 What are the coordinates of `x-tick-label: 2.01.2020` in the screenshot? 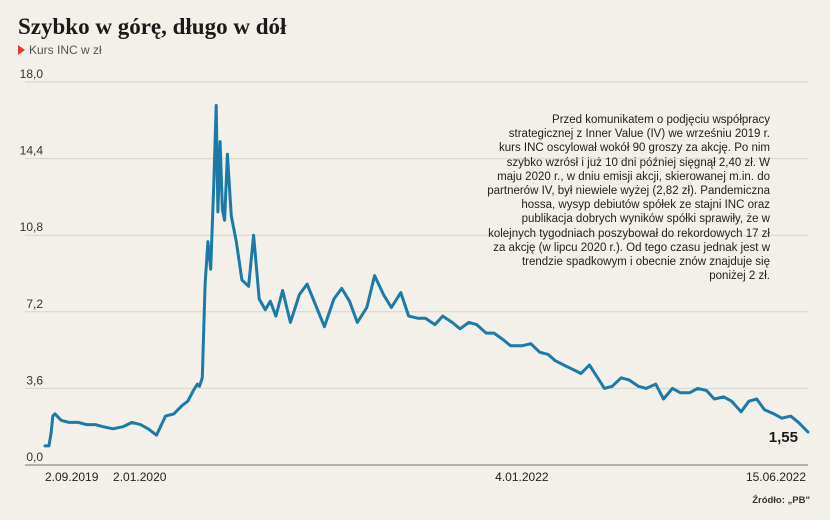 It's located at (140, 477).